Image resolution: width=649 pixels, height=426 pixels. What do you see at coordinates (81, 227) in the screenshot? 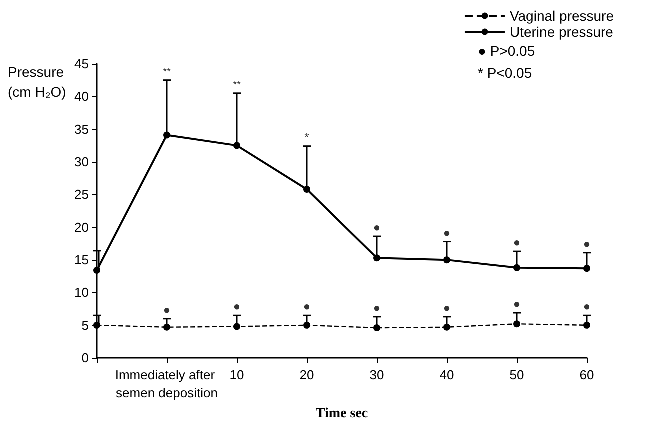
I see `y-tick-label: 20` at bounding box center [81, 227].